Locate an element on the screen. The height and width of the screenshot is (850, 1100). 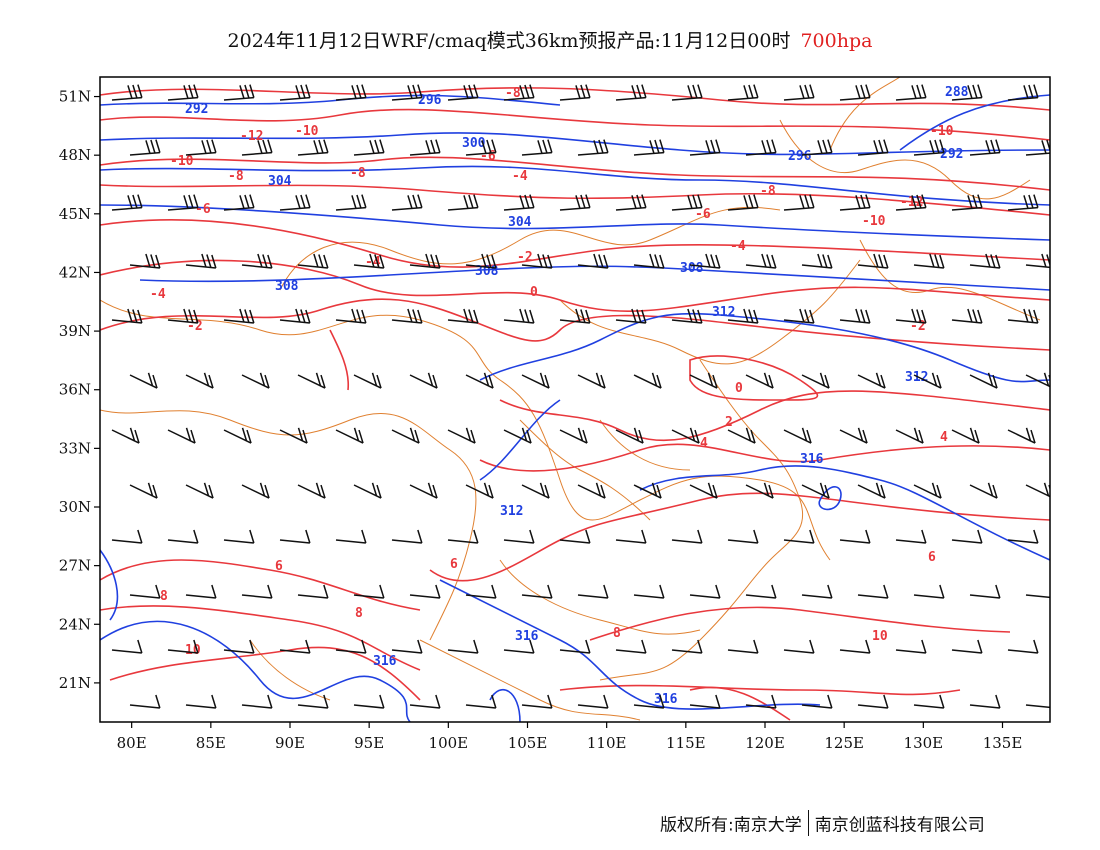
contour-label-2a: 2 is located at coordinates (729, 422).